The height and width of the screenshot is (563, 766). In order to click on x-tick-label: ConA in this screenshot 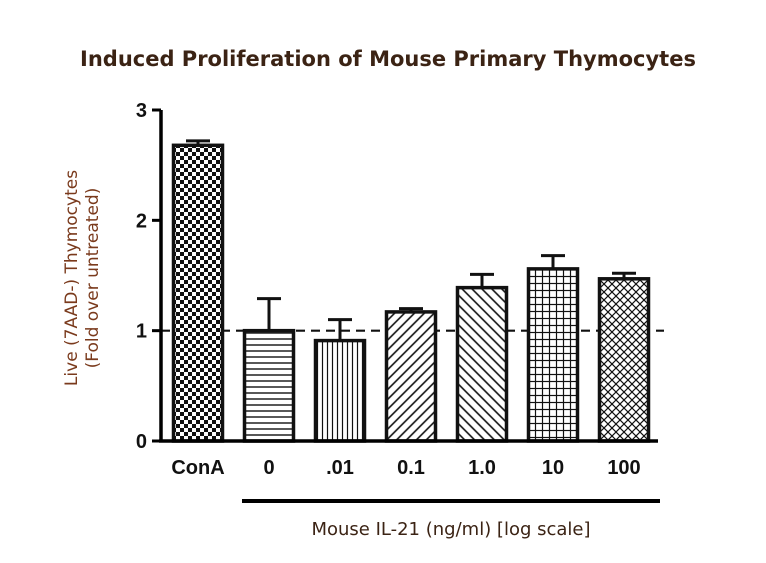, I will do `click(197, 468)`.